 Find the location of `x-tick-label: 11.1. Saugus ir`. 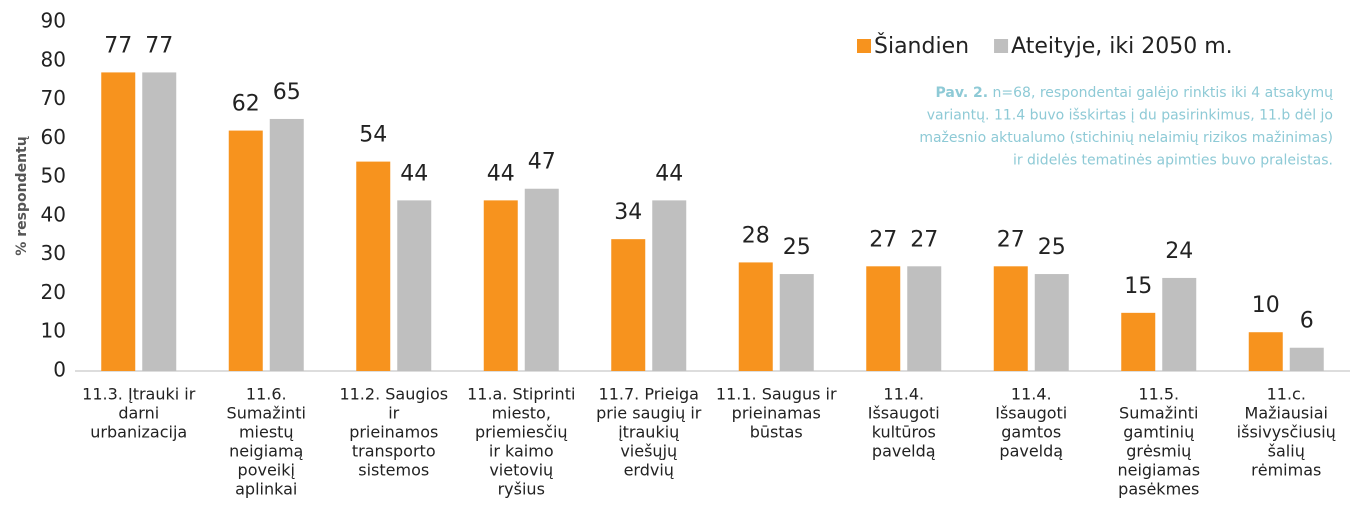

x-tick-label: 11.1. Saugus ir is located at coordinates (776, 394).